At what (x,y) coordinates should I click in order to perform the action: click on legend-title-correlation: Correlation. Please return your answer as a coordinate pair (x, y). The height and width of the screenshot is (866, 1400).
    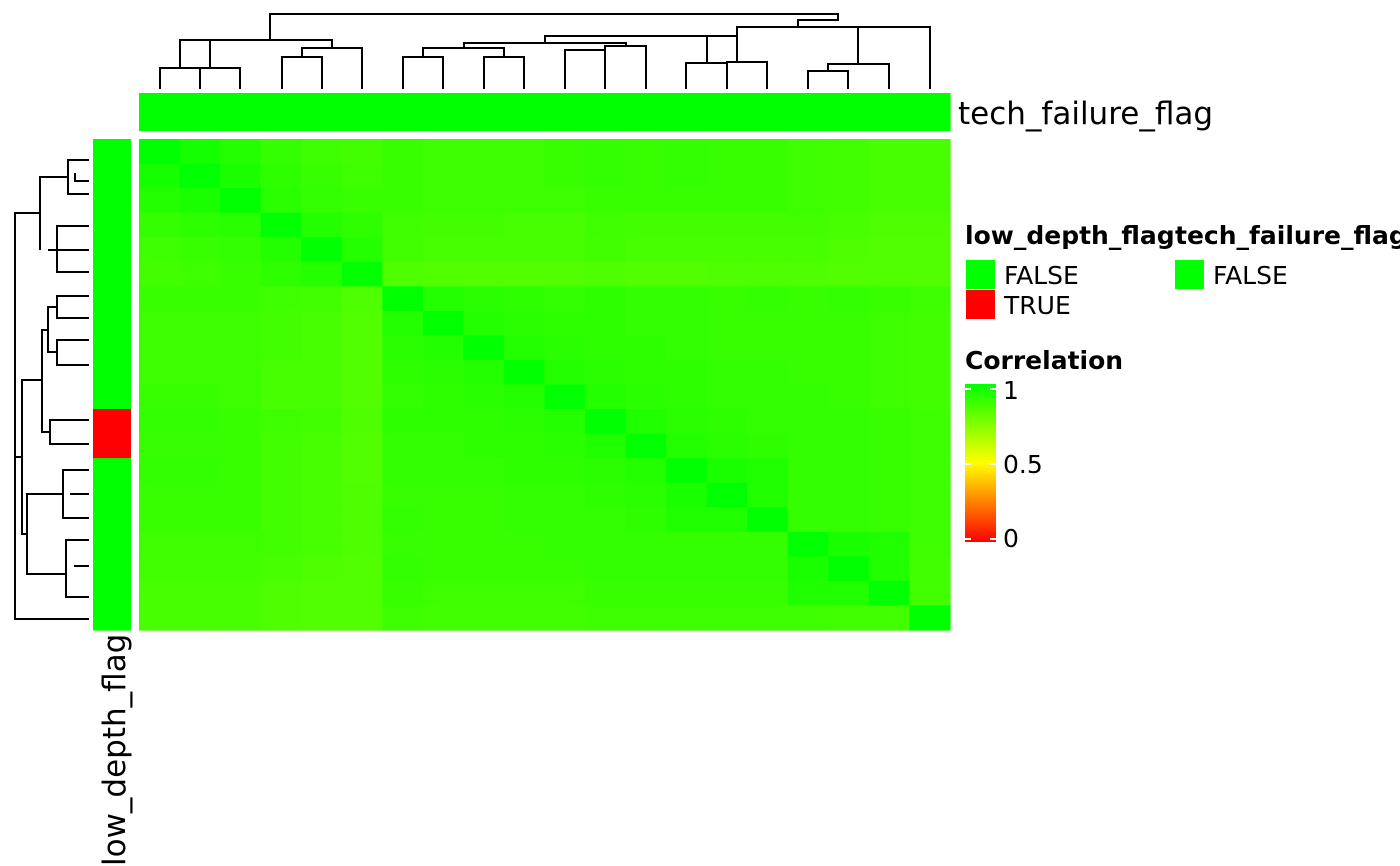
    Looking at the image, I should click on (1044, 360).